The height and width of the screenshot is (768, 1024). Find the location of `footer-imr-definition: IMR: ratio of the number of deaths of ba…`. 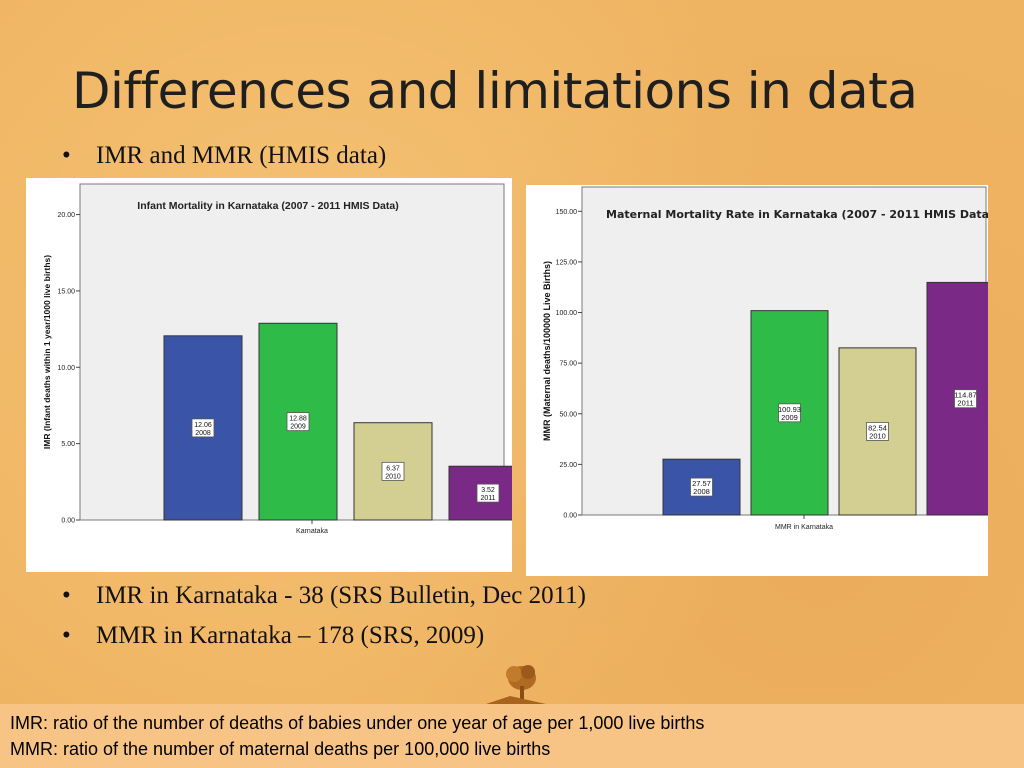

footer-imr-definition: IMR: ratio of the number of deaths of ba… is located at coordinates (357, 723).